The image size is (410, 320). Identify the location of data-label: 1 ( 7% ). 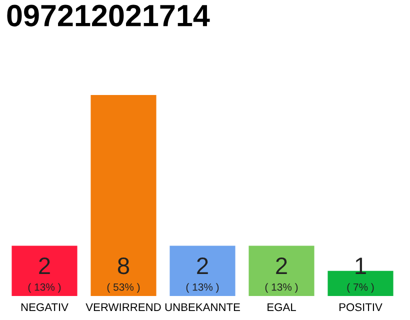
(360, 275).